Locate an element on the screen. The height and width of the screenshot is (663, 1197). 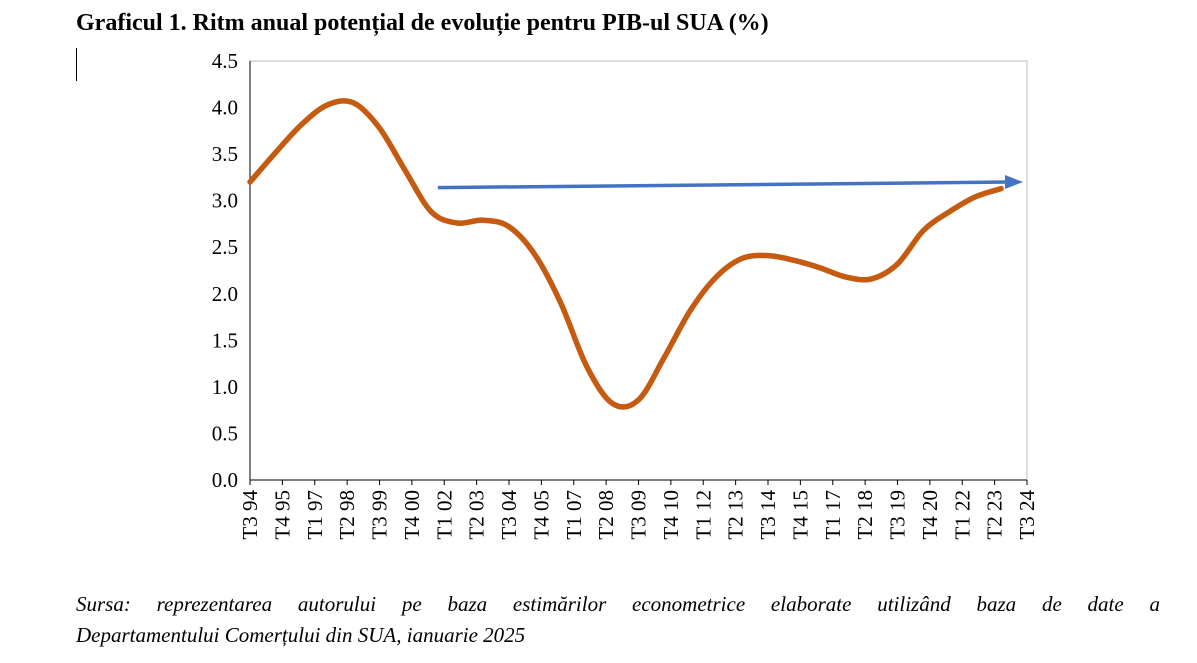
x-tick-label: T3 94 is located at coordinates (250, 515).